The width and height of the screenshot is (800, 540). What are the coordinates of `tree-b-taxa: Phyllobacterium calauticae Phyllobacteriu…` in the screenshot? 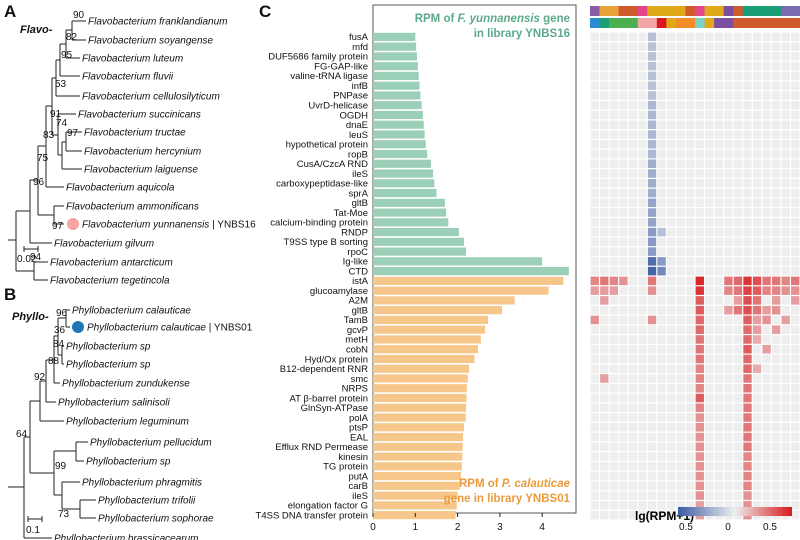 It's located at (153, 423).